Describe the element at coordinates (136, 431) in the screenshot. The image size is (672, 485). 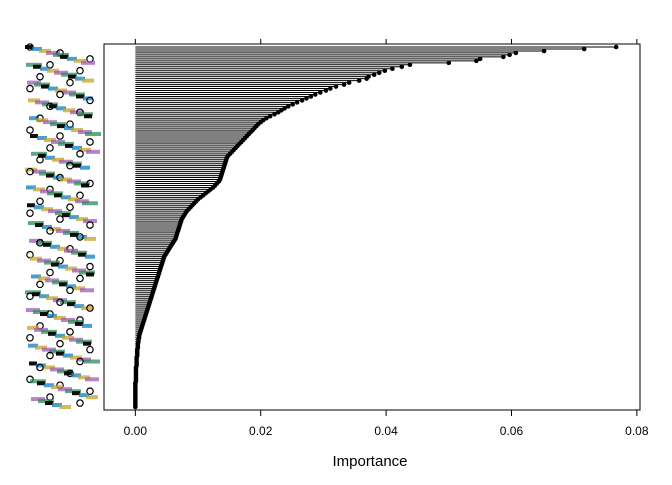
I see `x-tick-label: 0.00` at that location.